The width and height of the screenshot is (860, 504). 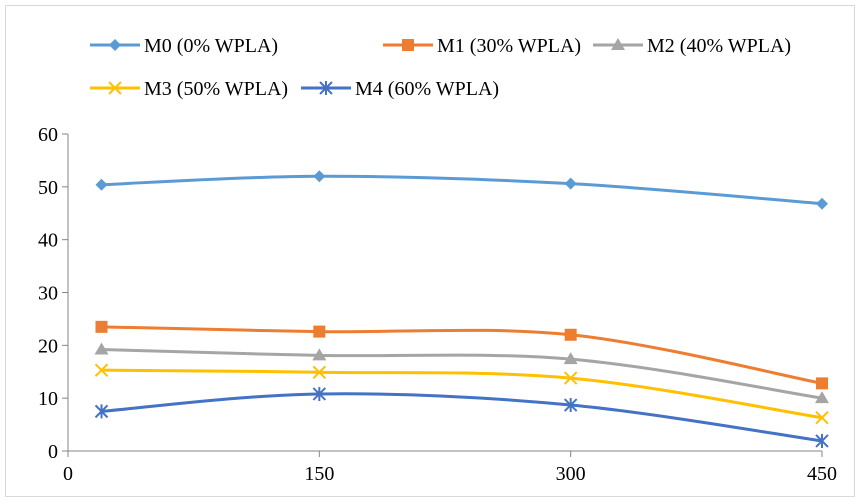 What do you see at coordinates (822, 474) in the screenshot?
I see `x-tick-label: 450` at bounding box center [822, 474].